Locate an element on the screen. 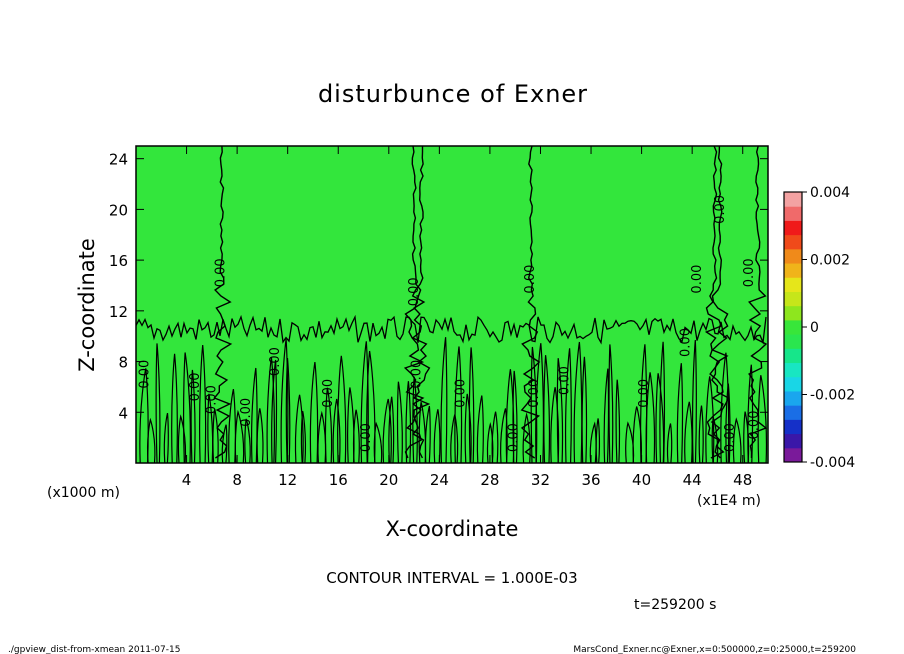 The width and height of the screenshot is (904, 654). x-unit-right: (x1E4 m) is located at coordinates (729, 501).